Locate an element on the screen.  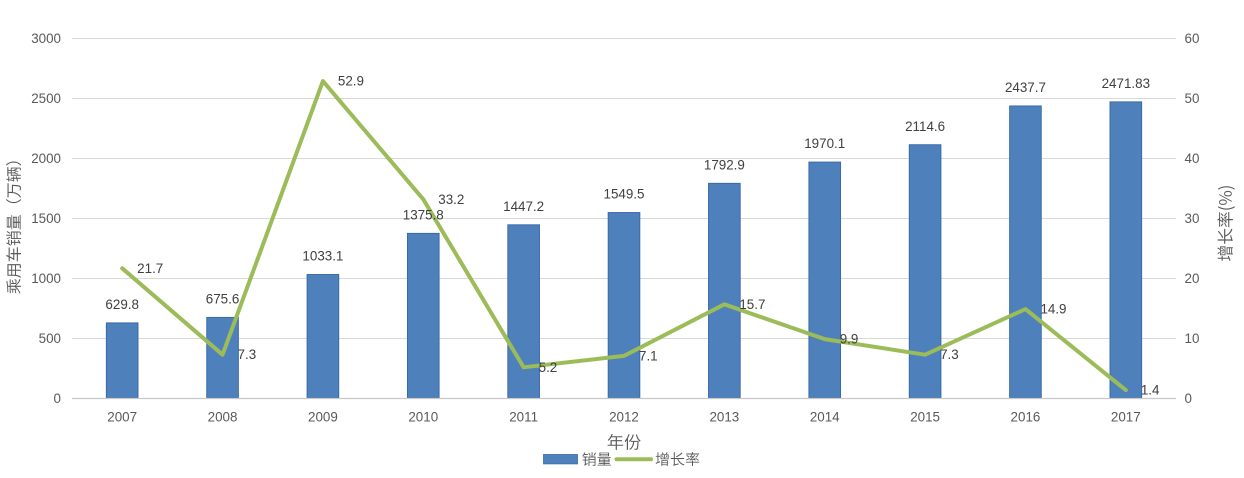
svg-text: 3000 is located at coordinates (46, 38).